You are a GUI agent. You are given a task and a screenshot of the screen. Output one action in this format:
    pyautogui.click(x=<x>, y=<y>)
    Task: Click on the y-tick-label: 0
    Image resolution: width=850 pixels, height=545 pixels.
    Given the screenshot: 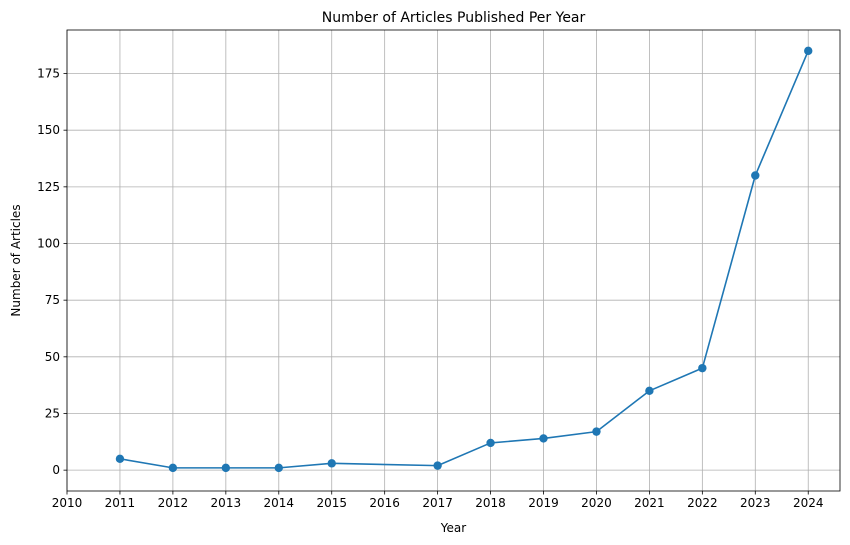 What is the action you would take?
    pyautogui.click(x=56, y=470)
    